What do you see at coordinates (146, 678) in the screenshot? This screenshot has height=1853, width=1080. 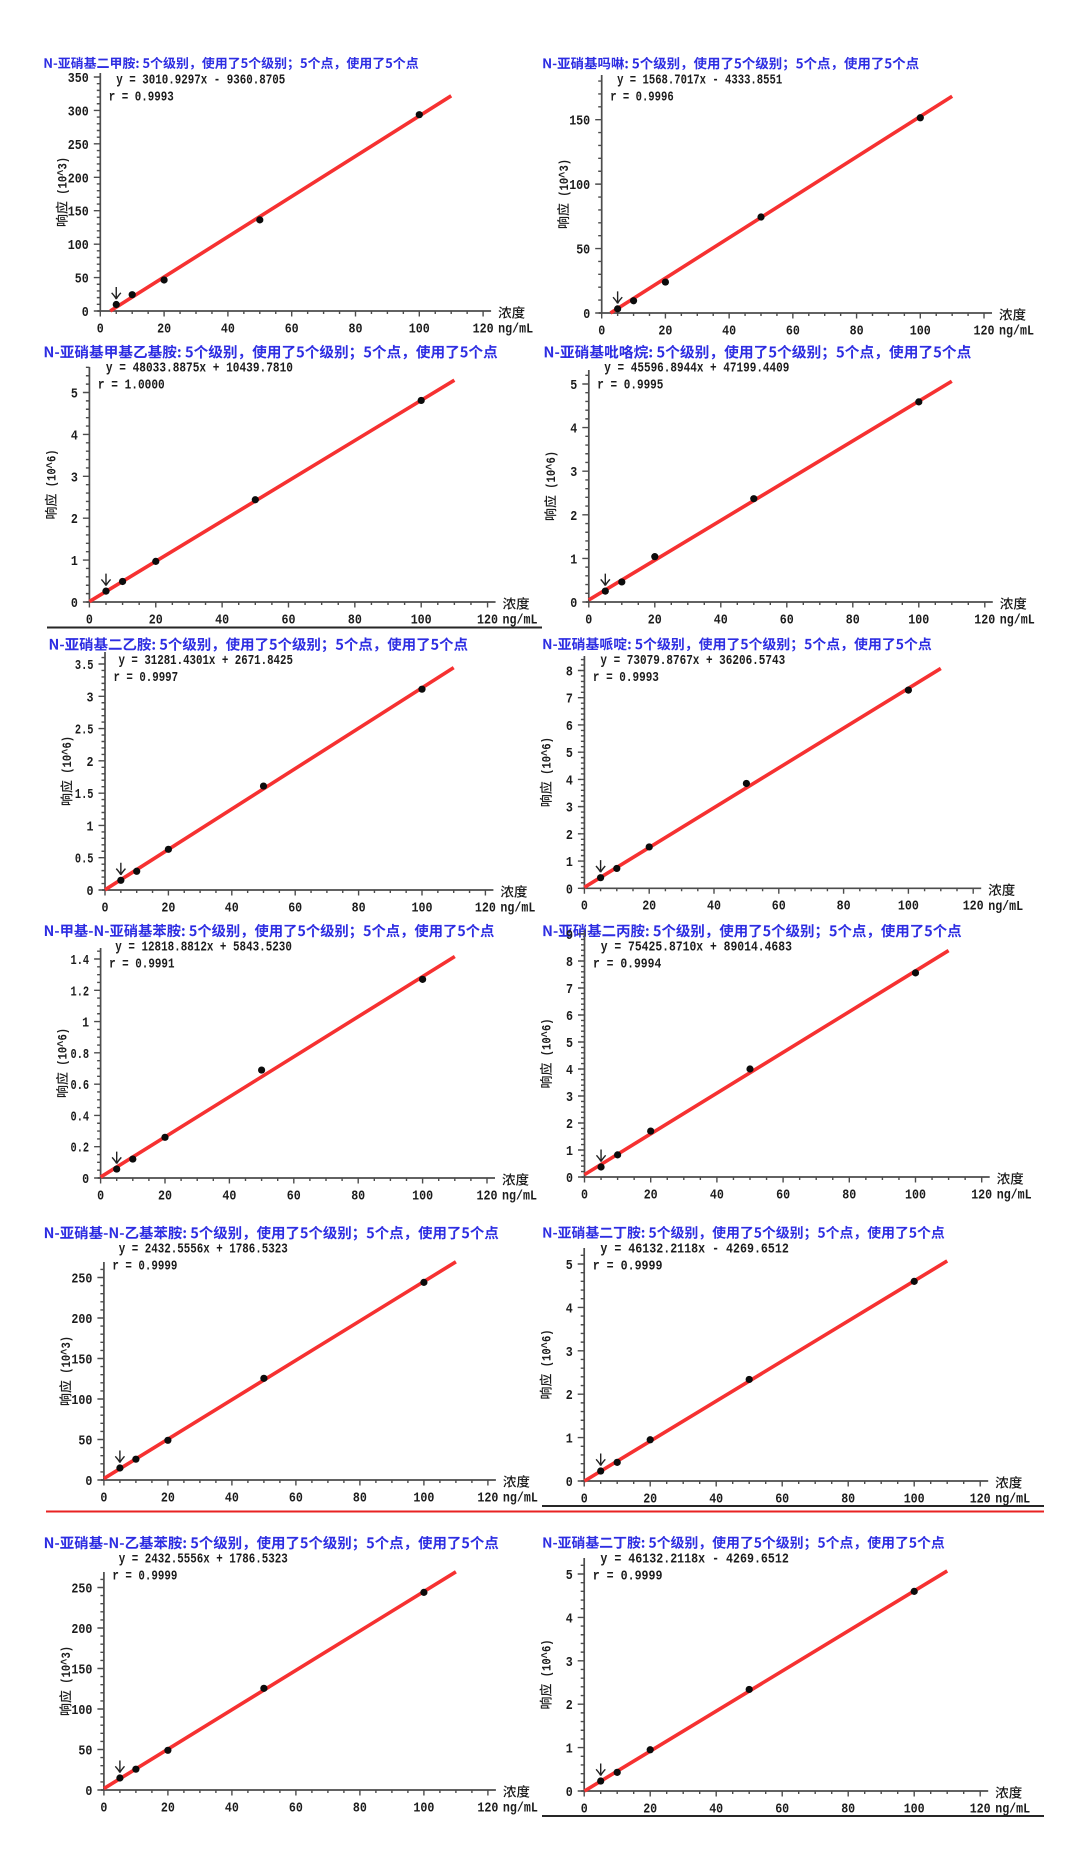 I see `svg-text: r = 0.9997` at bounding box center [146, 678].